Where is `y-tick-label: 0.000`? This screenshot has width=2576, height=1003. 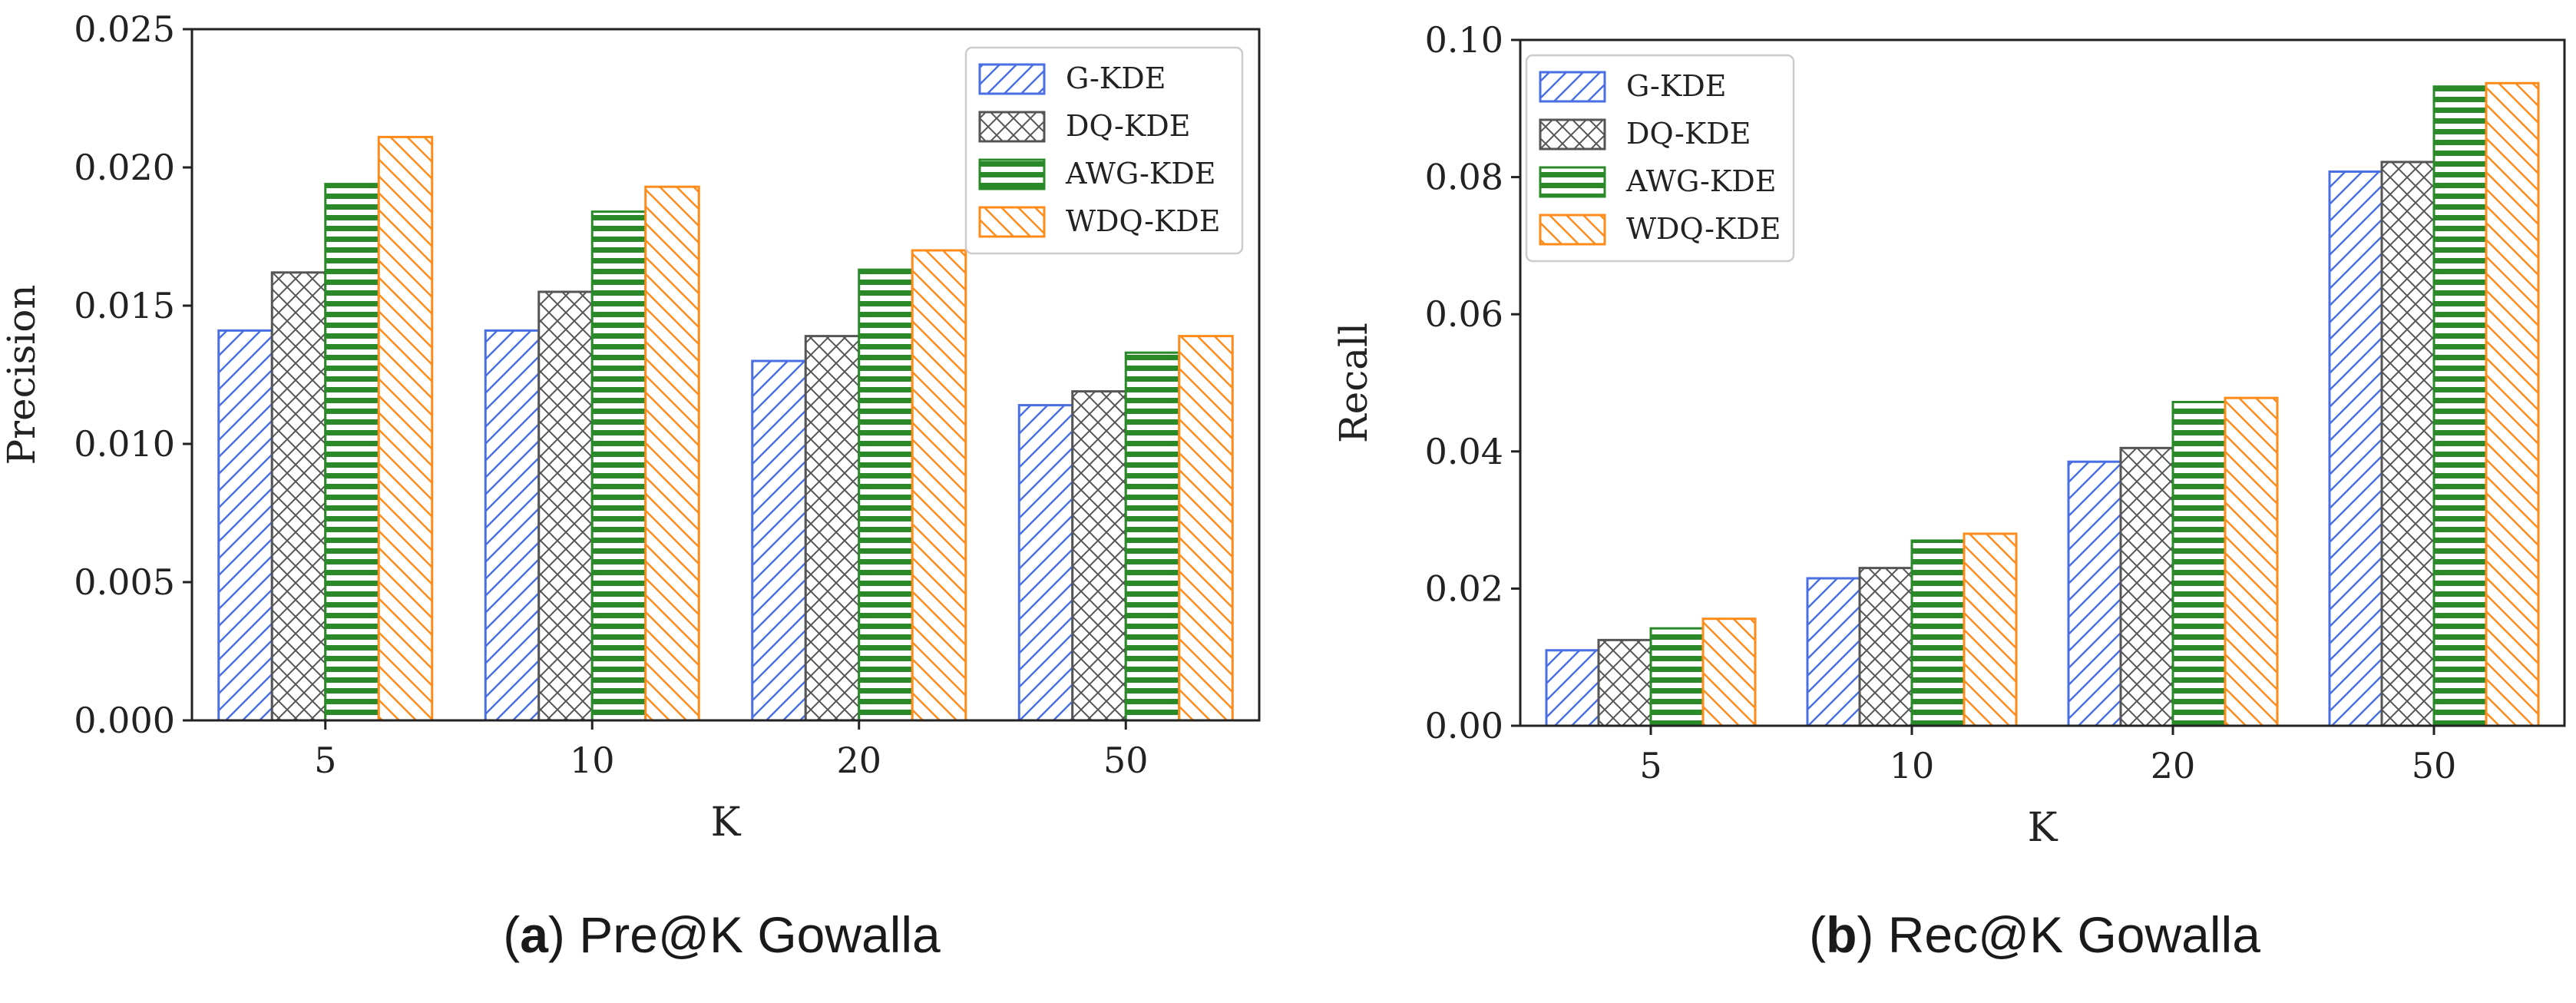
y-tick-label: 0.000 is located at coordinates (125, 720).